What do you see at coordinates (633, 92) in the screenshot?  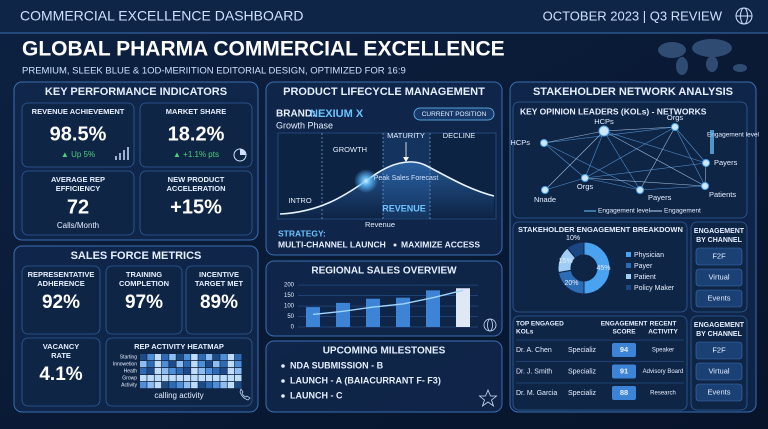 I see `panel-title: STAKEHOLDER NETWORK ANALYSIS` at bounding box center [633, 92].